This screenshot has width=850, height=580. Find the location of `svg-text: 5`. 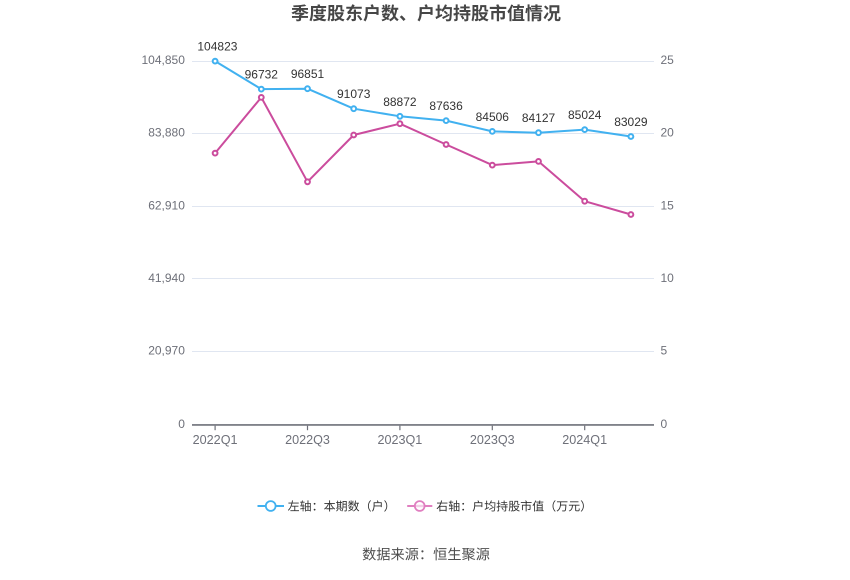

svg-text: 5 is located at coordinates (664, 351).